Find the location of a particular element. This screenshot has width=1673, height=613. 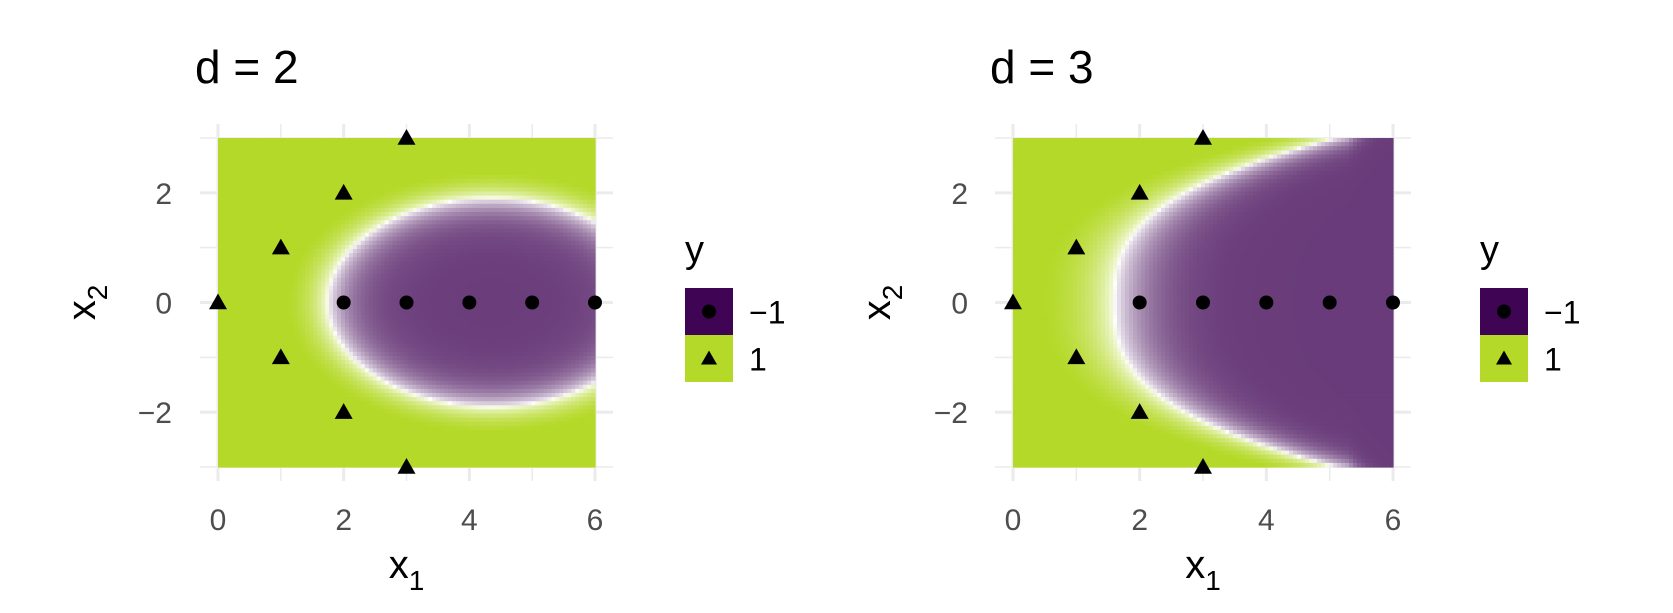

panel-title: d = 2 is located at coordinates (247, 67).